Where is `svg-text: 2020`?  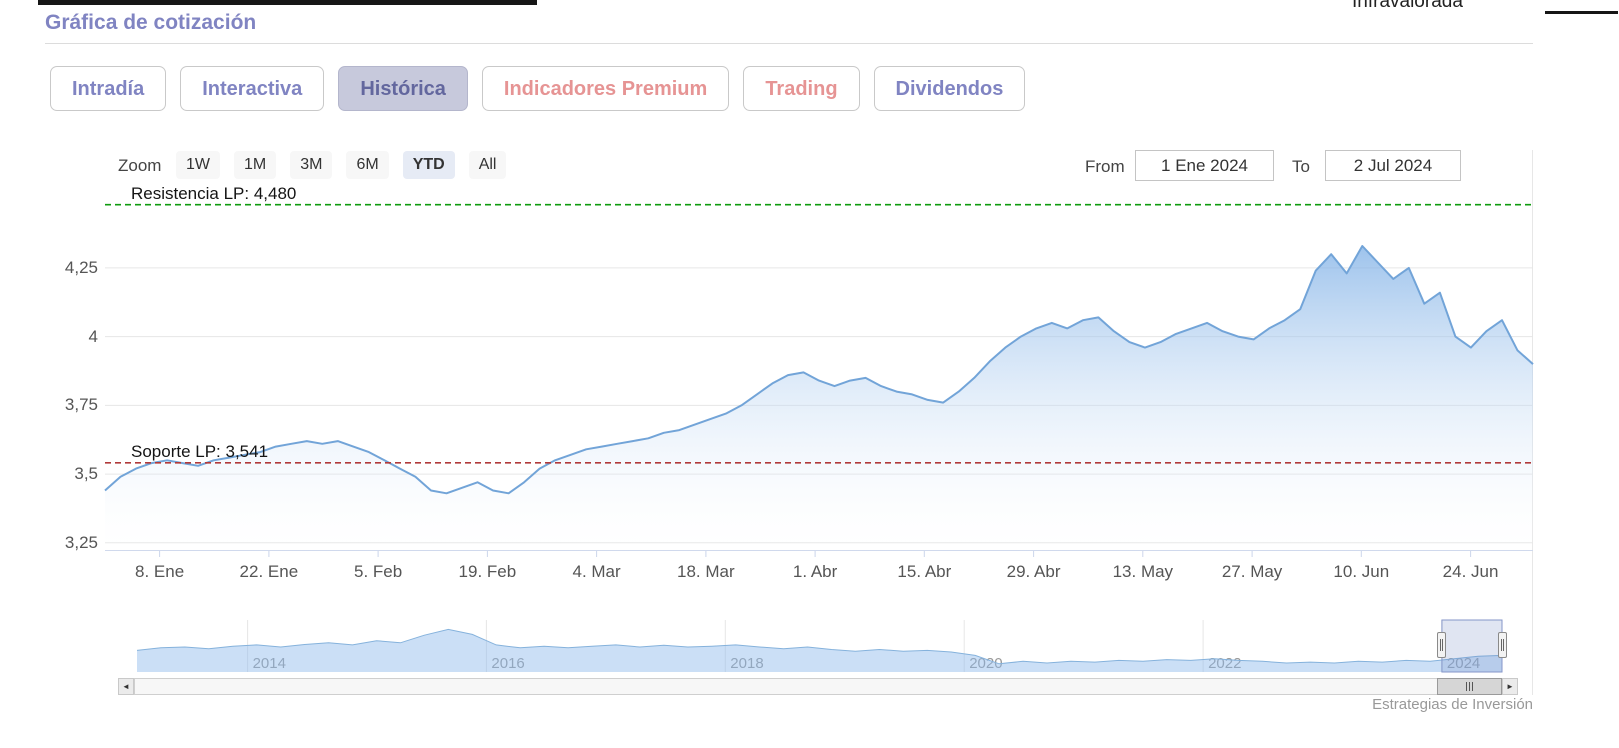
svg-text: 2020 is located at coordinates (985, 663).